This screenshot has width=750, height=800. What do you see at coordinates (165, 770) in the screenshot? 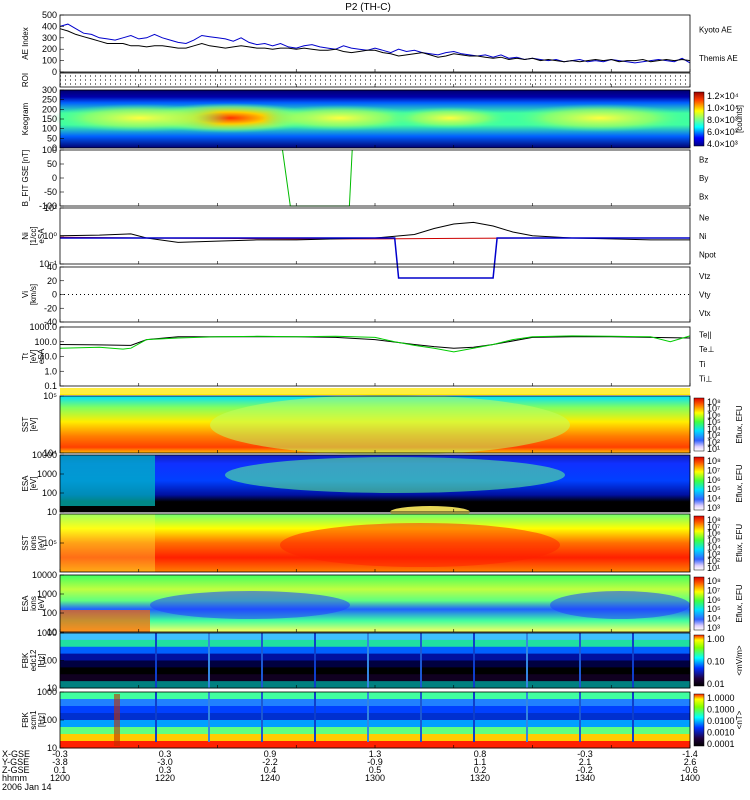
I see `x-axis-value: 0.3` at bounding box center [165, 770].